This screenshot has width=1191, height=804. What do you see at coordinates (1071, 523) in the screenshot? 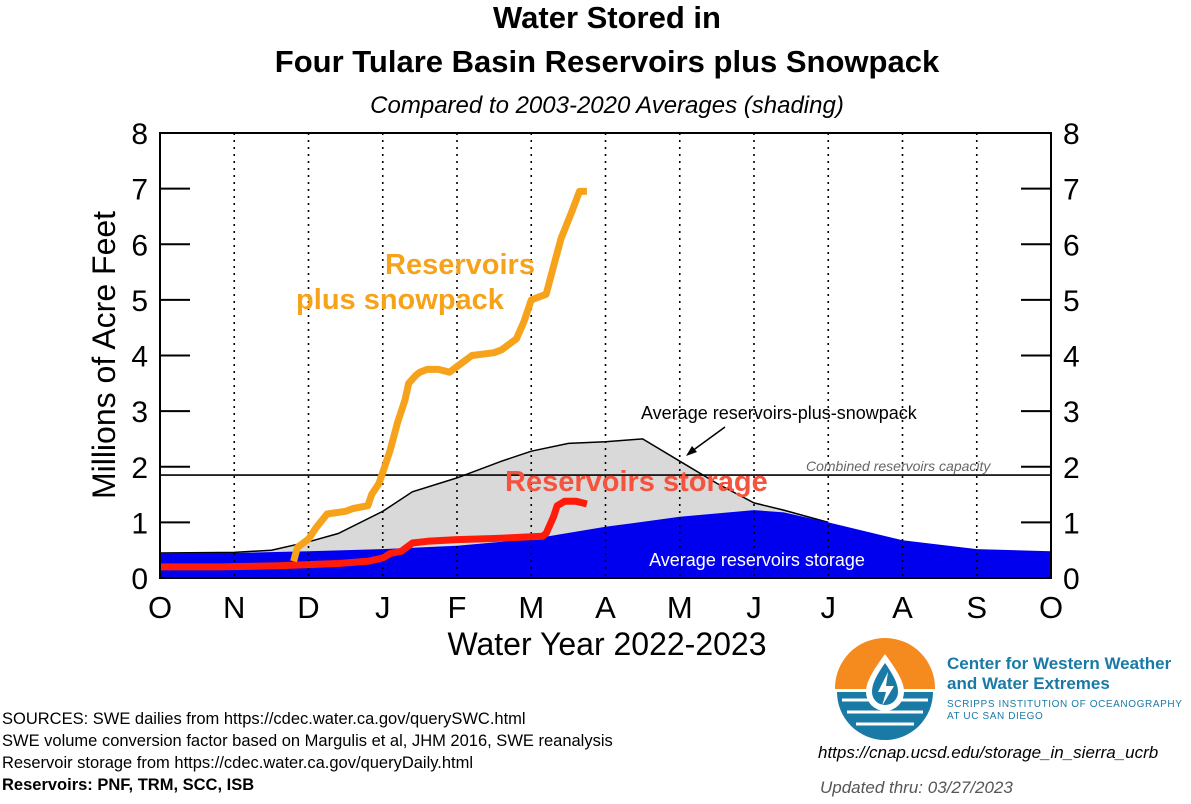
I see `y-tick-label-right: 1` at bounding box center [1071, 523].